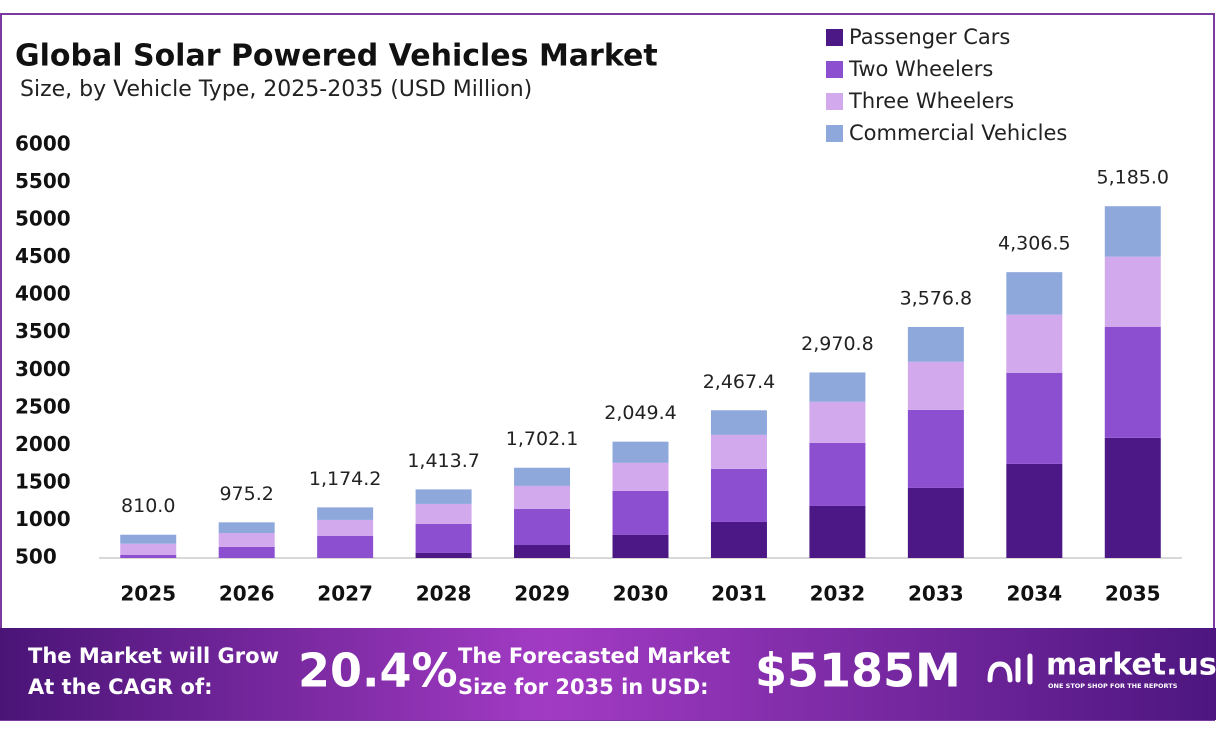 The width and height of the screenshot is (1216, 737). Describe the element at coordinates (148, 506) in the screenshot. I see `total-label: 810.0` at that location.